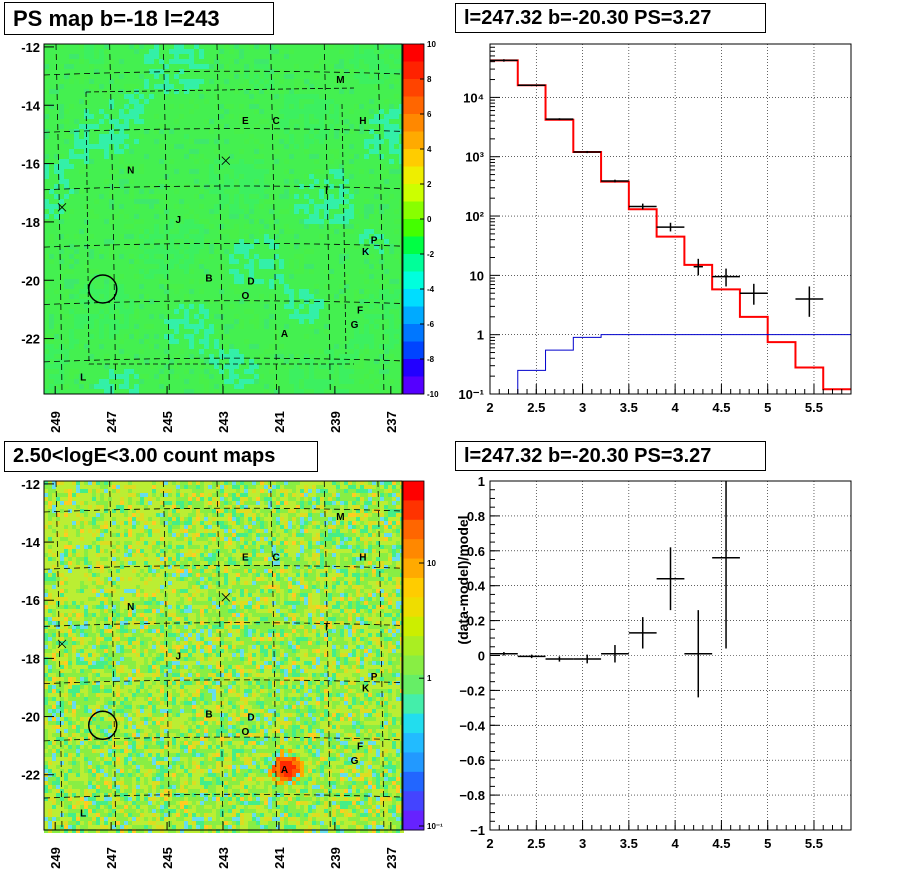 The height and width of the screenshot is (875, 898). Describe the element at coordinates (139, 18) in the screenshot. I see `ps-map-title: PS map b=-18 l=243` at that location.